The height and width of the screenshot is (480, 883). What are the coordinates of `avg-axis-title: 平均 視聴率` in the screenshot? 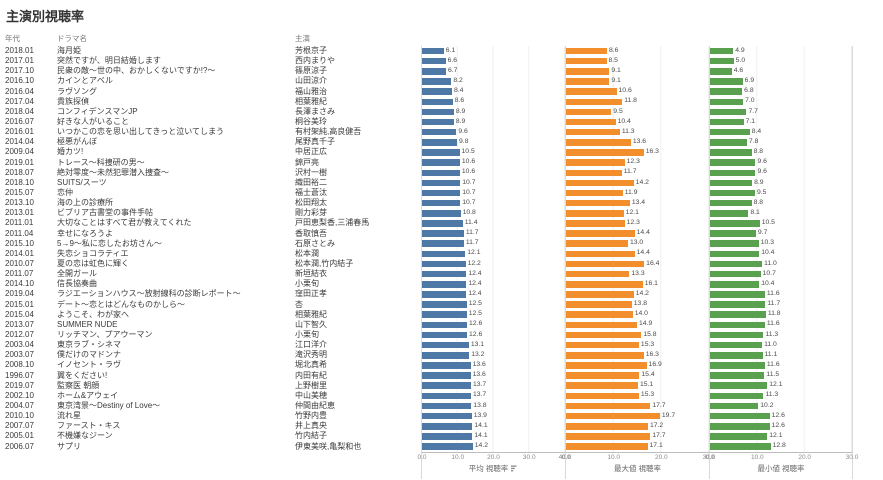 It's located at (493, 469).